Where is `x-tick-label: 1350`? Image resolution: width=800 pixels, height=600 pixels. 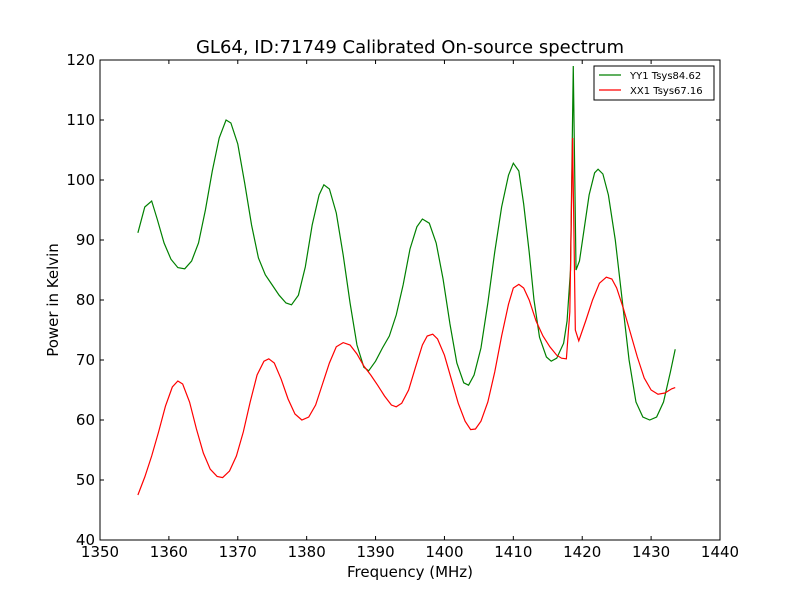
x-tick-label: 1350 is located at coordinates (100, 552).